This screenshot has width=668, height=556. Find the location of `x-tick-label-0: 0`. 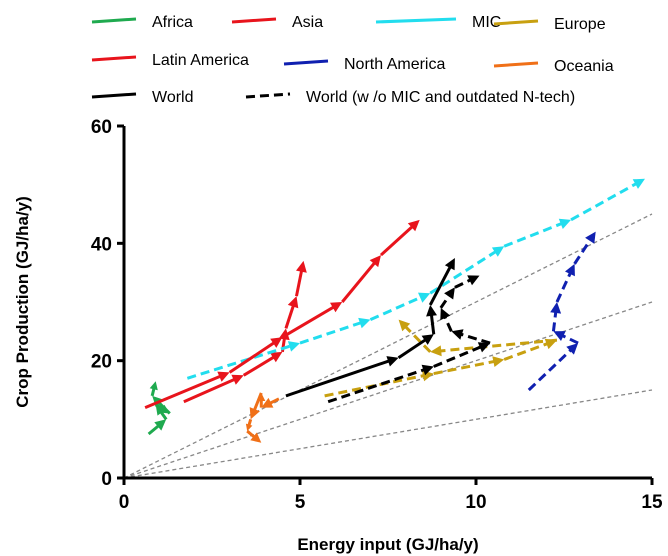

x-tick-label-0: 0 is located at coordinates (124, 502).